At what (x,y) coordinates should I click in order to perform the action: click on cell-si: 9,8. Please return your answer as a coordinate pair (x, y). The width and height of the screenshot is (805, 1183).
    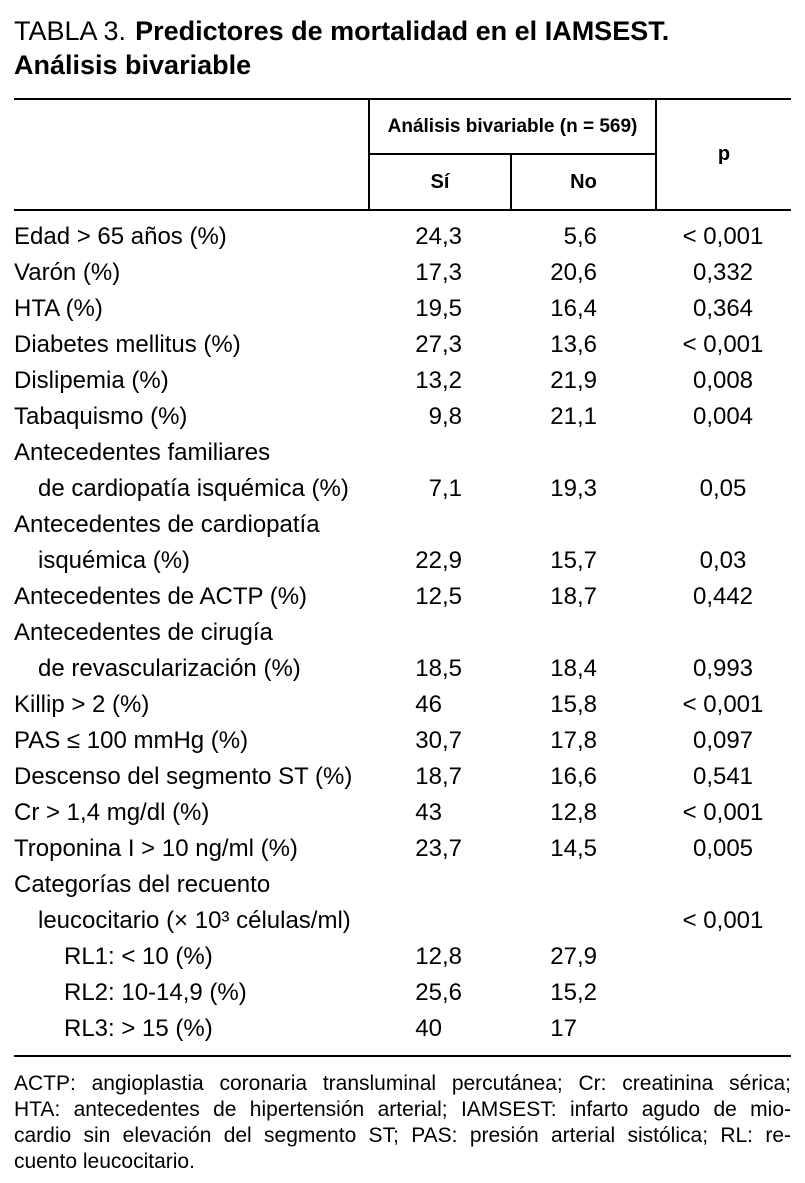
    Looking at the image, I should click on (445, 416).